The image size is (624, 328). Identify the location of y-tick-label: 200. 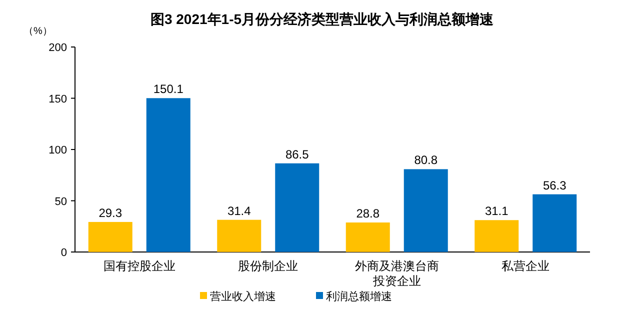
(57, 48).